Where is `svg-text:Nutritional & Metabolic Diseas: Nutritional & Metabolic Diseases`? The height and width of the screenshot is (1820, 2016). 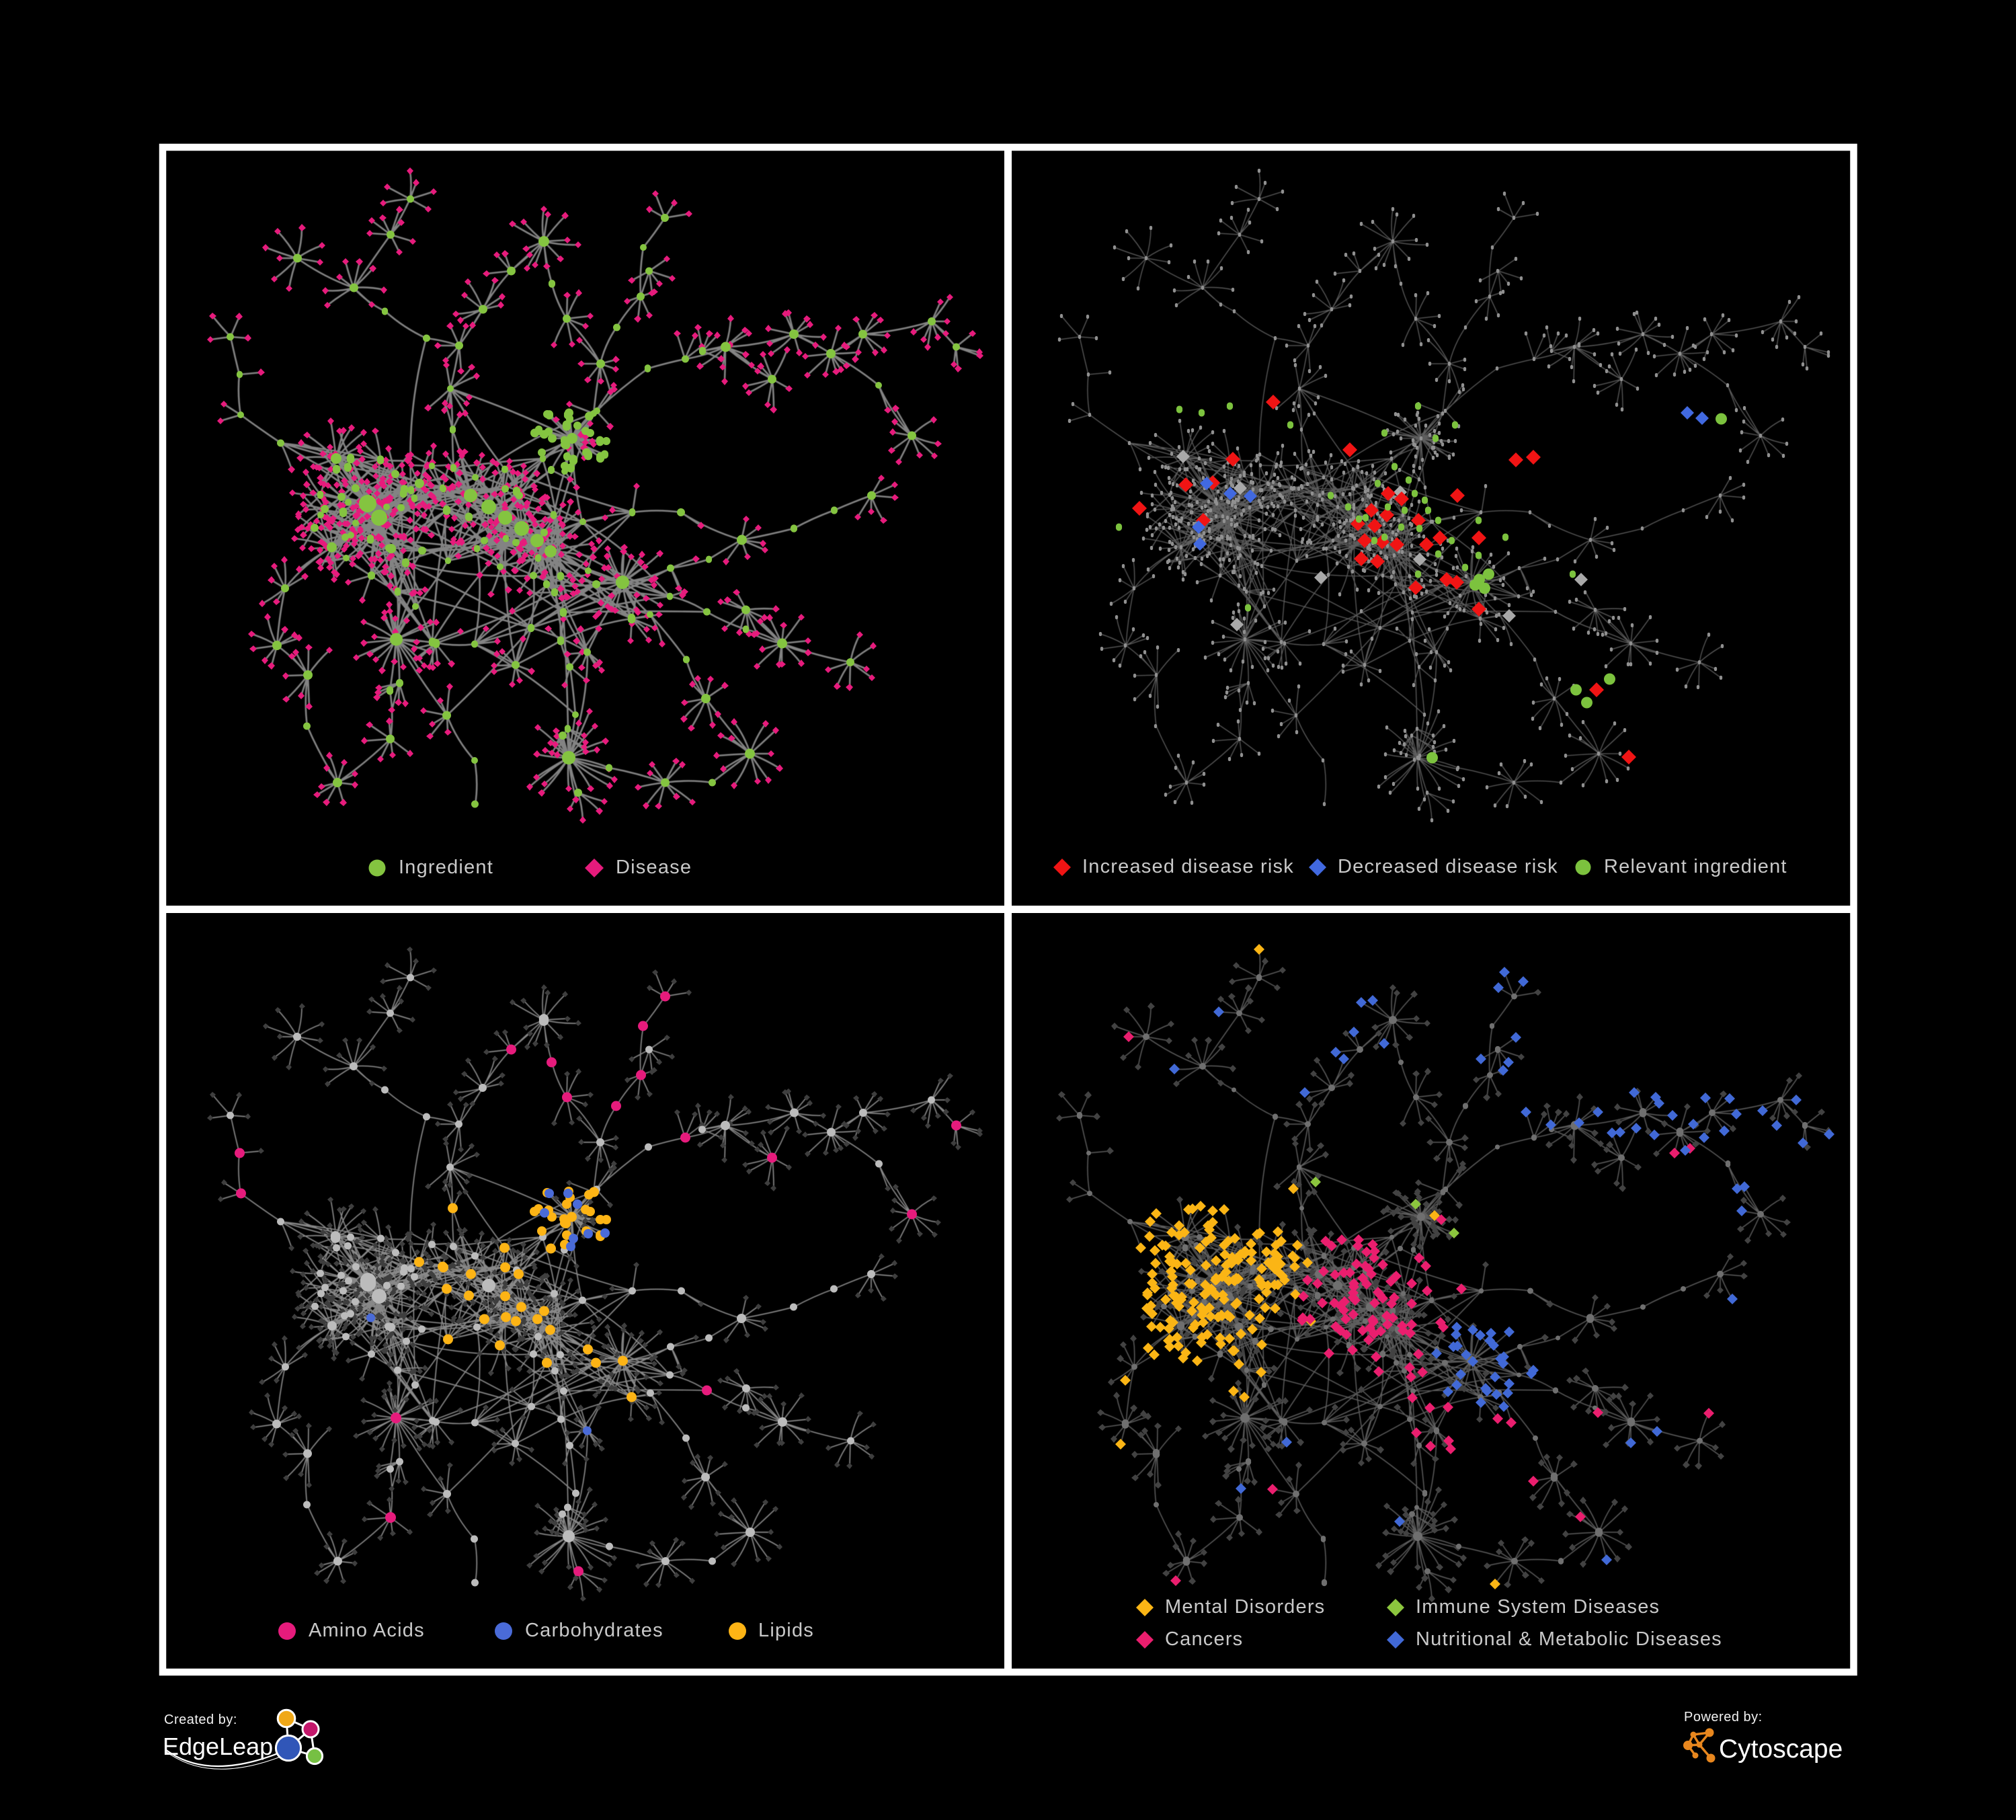 svg-text:Nutritional & Metabolic Diseas: Nutritional & Metabolic Diseases is located at coordinates (1569, 1639).